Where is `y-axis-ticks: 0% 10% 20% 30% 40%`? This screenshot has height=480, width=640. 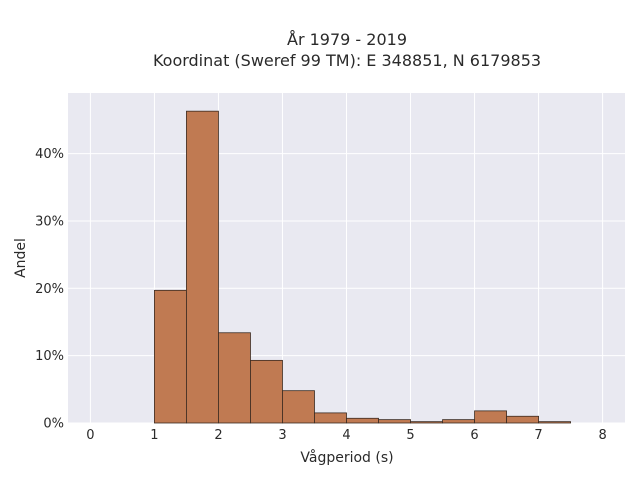 y-axis-ticks: 0% 10% 20% 30% 40% is located at coordinates (49, 289).